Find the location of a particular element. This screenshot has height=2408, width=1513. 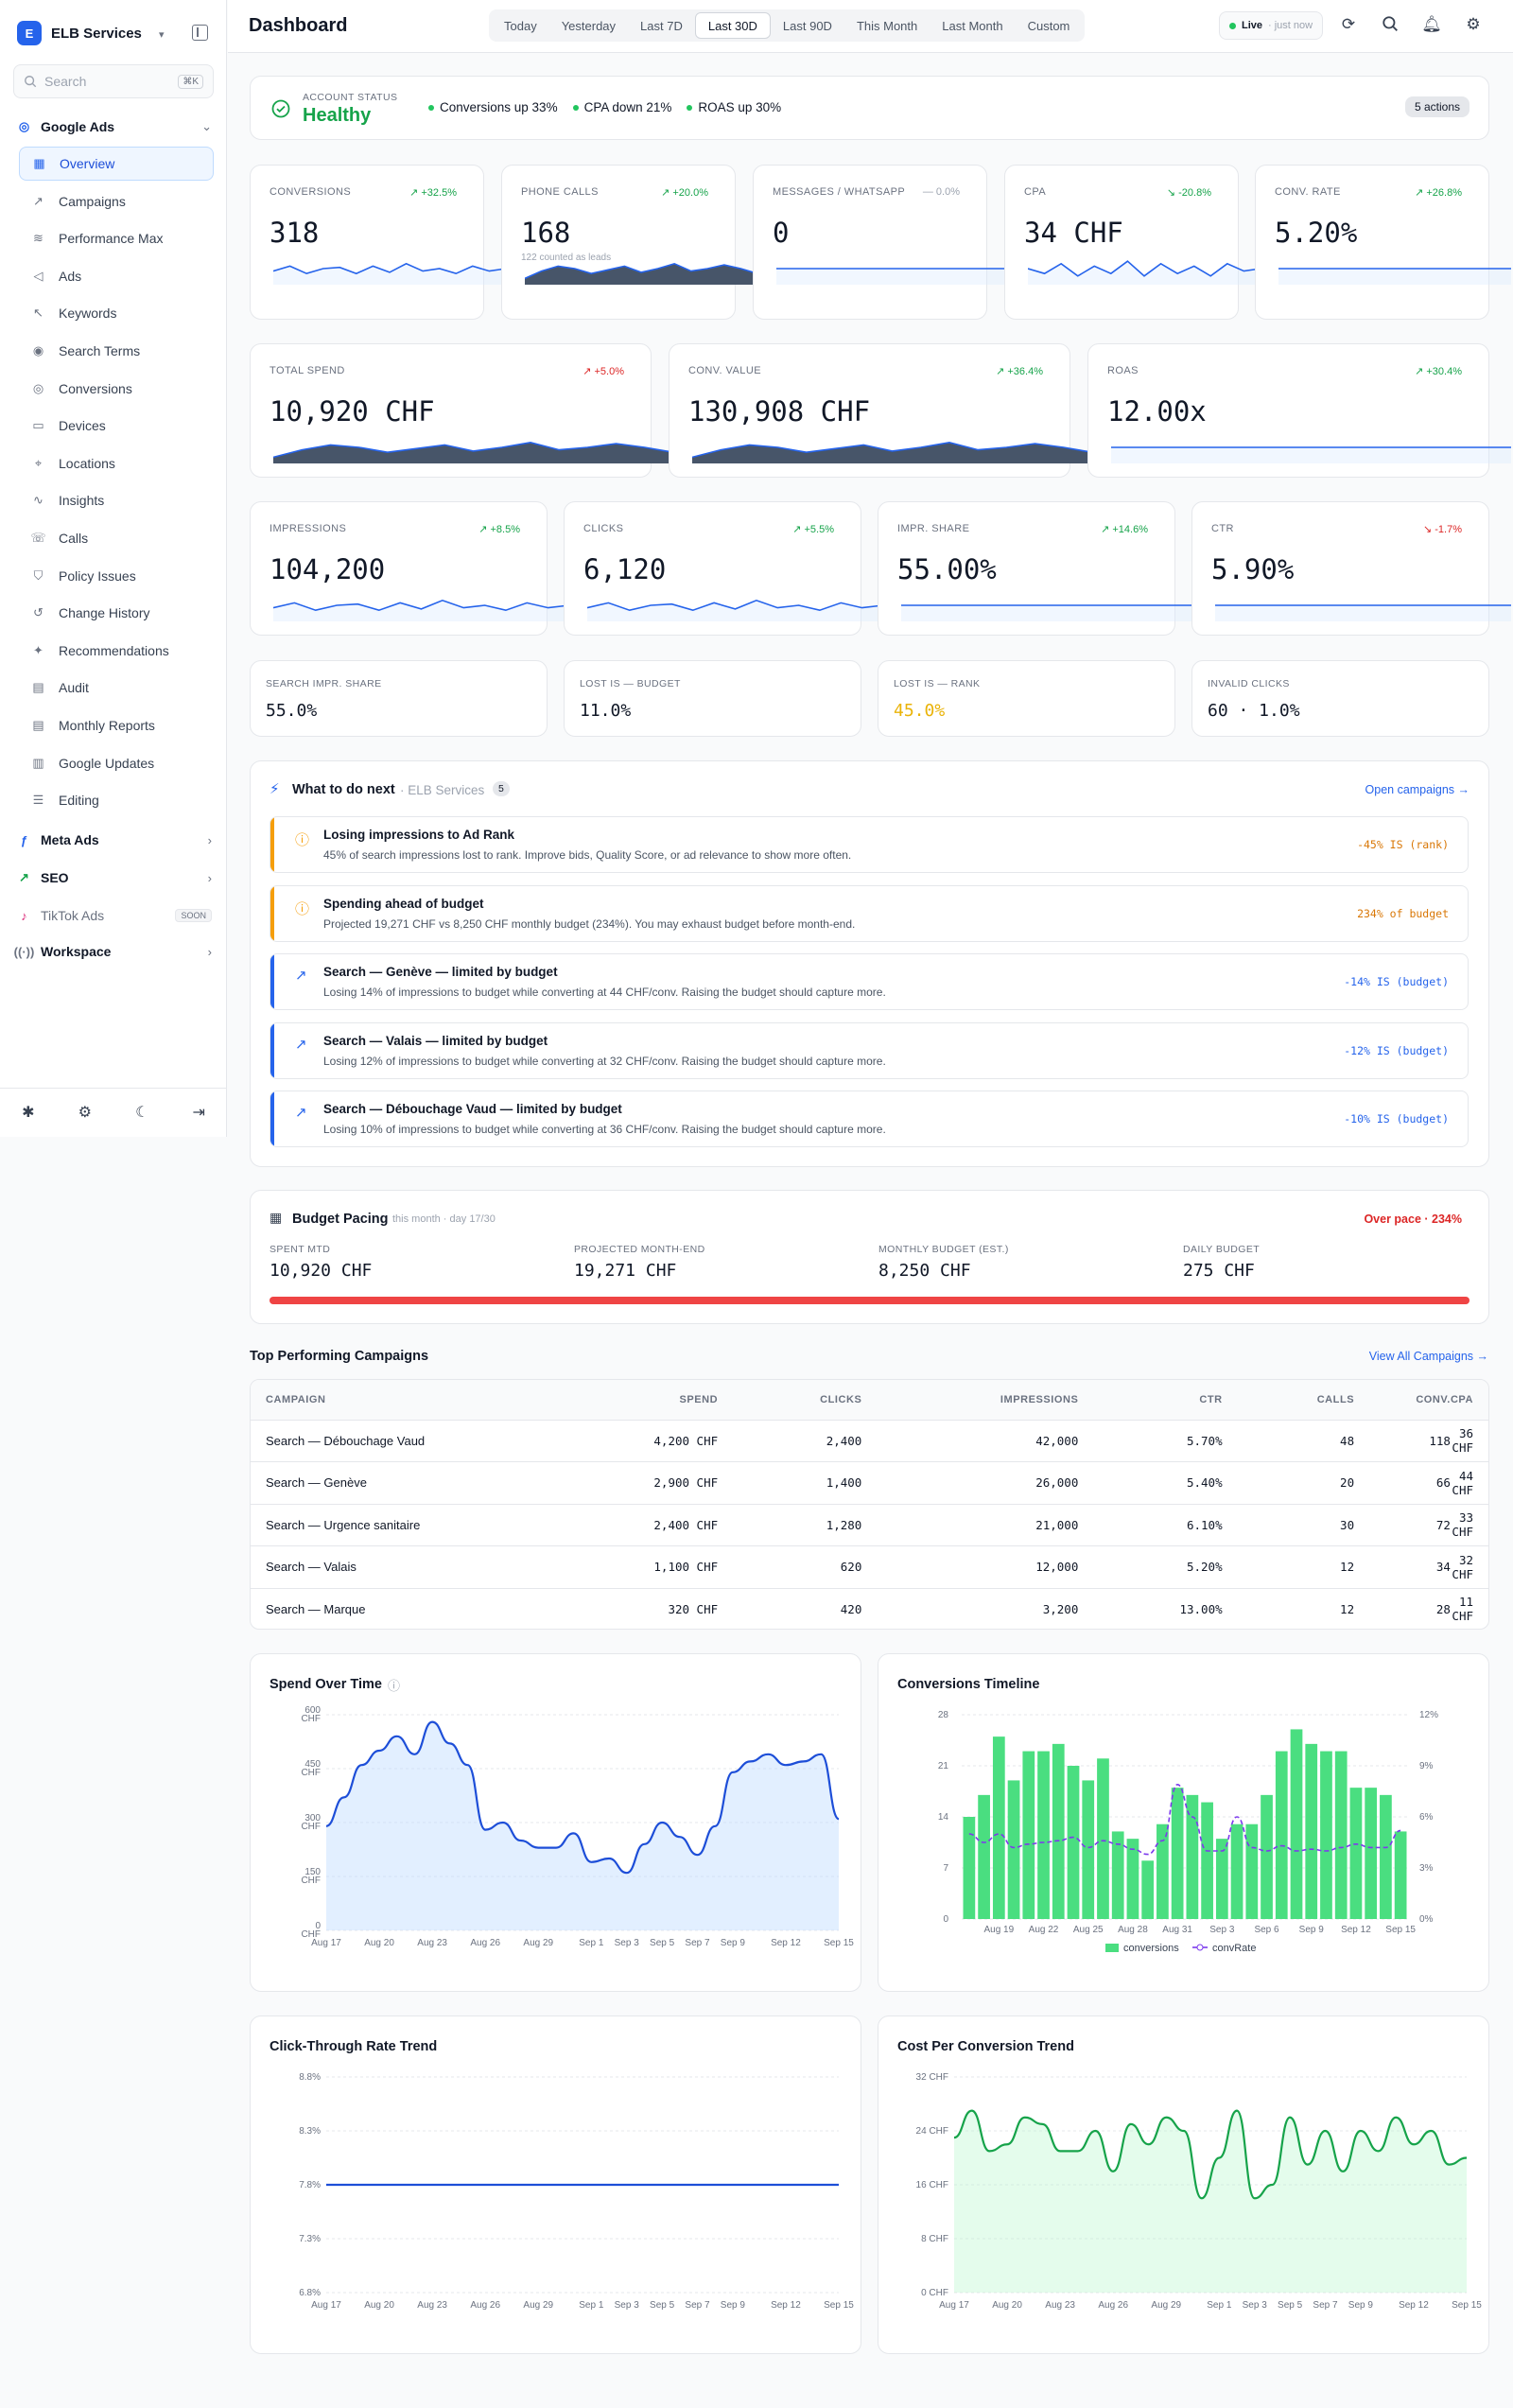

table-cell: 30 is located at coordinates (1288, 1525).